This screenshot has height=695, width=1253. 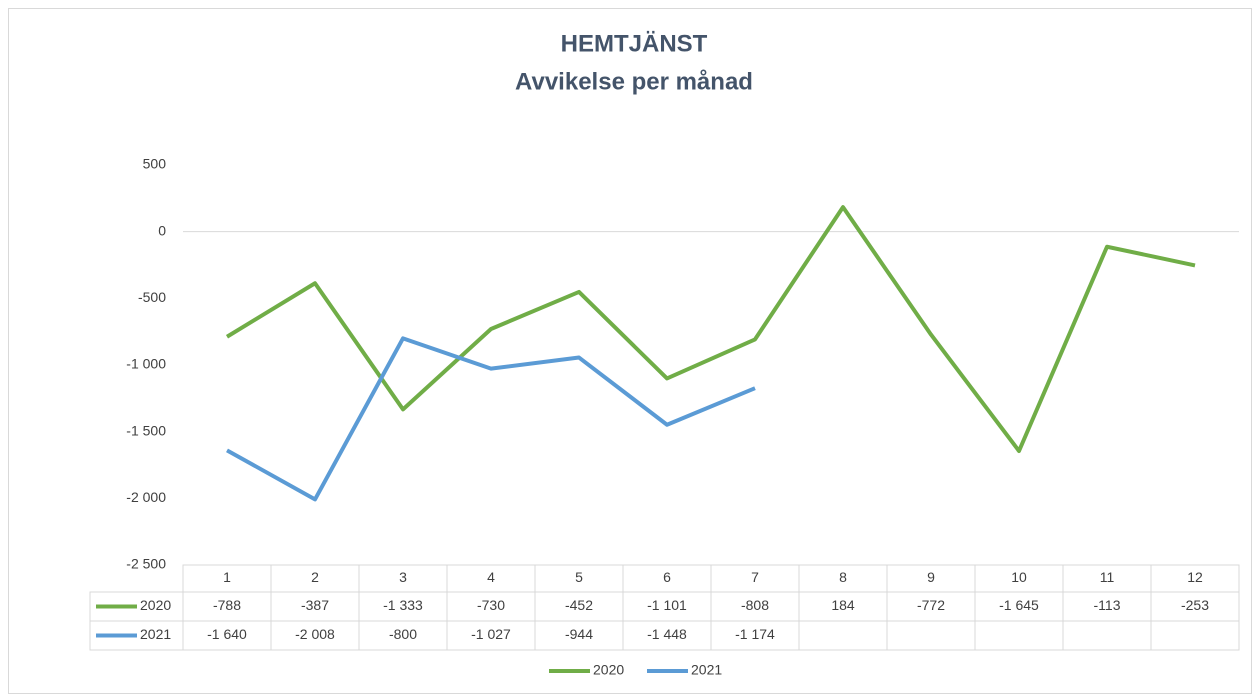 What do you see at coordinates (634, 81) in the screenshot?
I see `chart-subtitle: Avvikelse per månad` at bounding box center [634, 81].